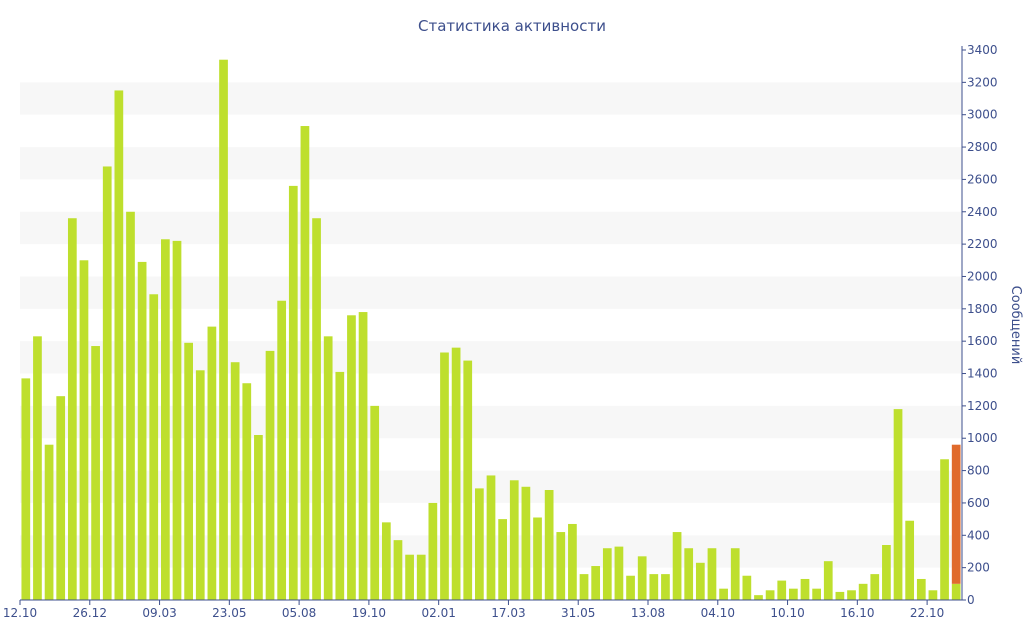 Image resolution: width=1024 pixels, height=644 pixels. I want to click on x-tick-label: 04.10, so click(718, 613).